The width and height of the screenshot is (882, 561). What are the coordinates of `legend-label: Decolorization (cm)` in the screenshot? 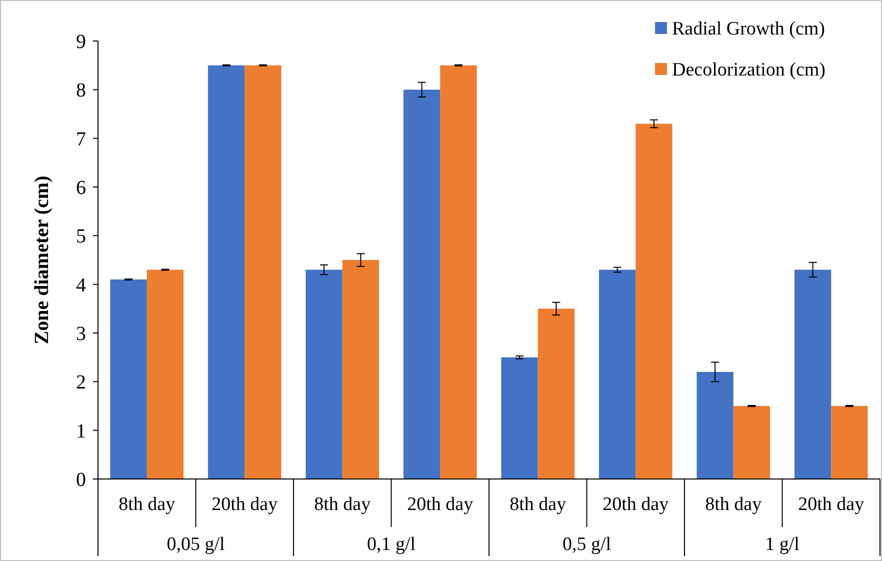 It's located at (749, 70).